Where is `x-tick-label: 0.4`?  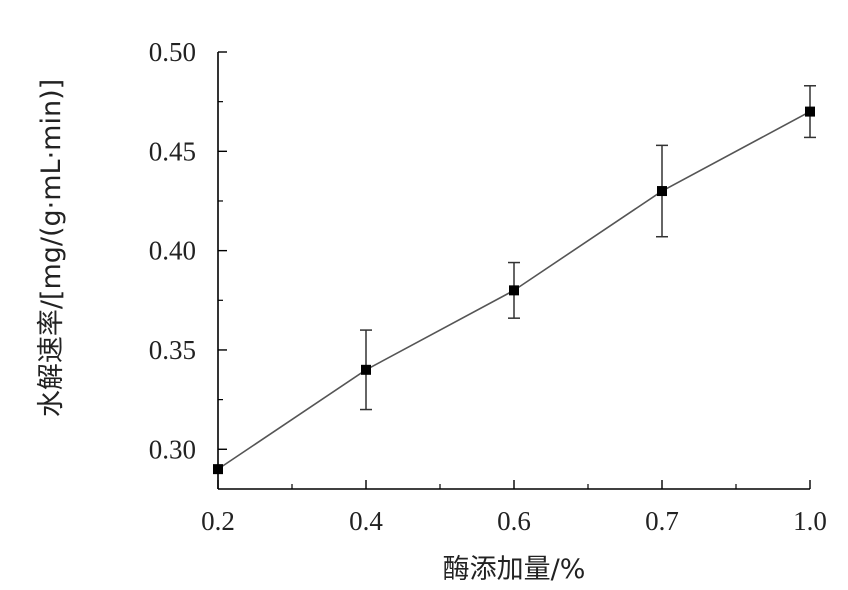
x-tick-label: 0.4 is located at coordinates (366, 521).